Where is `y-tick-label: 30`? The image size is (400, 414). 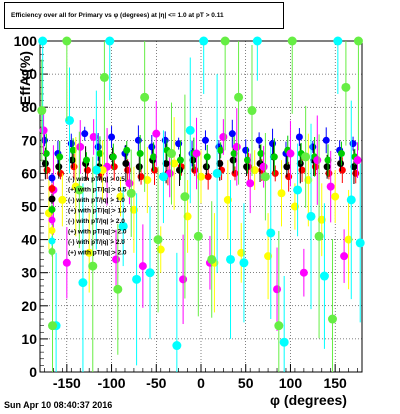 y-tick-label: 30 is located at coordinates (29, 273).